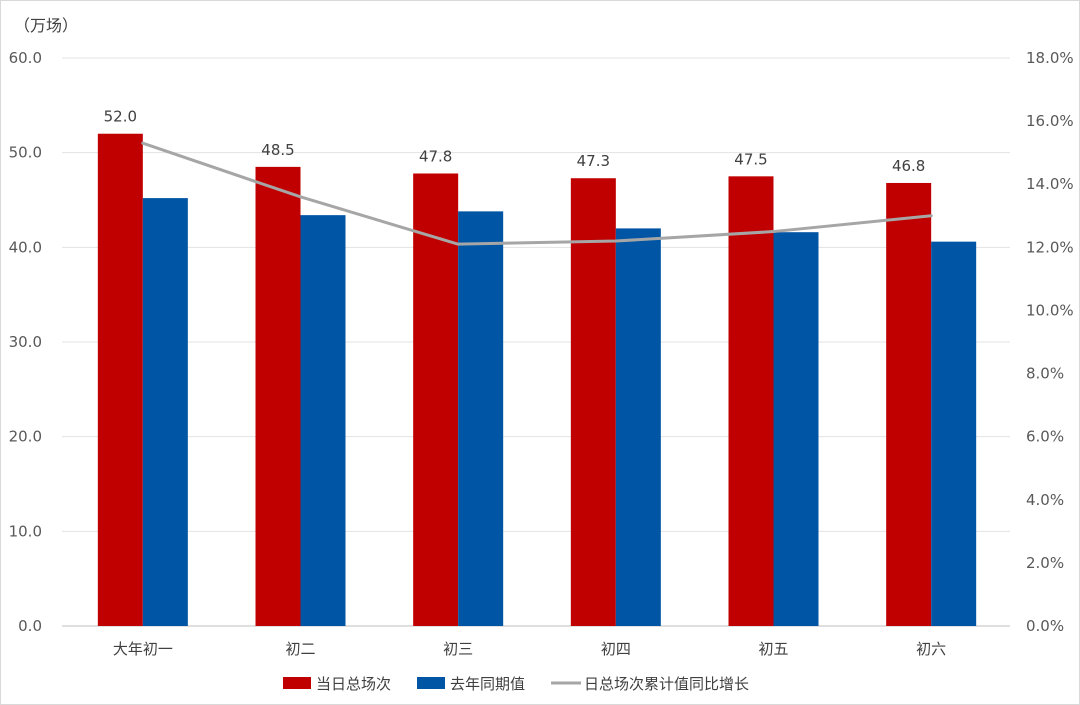 The width and height of the screenshot is (1080, 705). What do you see at coordinates (25, 342) in the screenshot?
I see `left-tick-label: 30.0` at bounding box center [25, 342].